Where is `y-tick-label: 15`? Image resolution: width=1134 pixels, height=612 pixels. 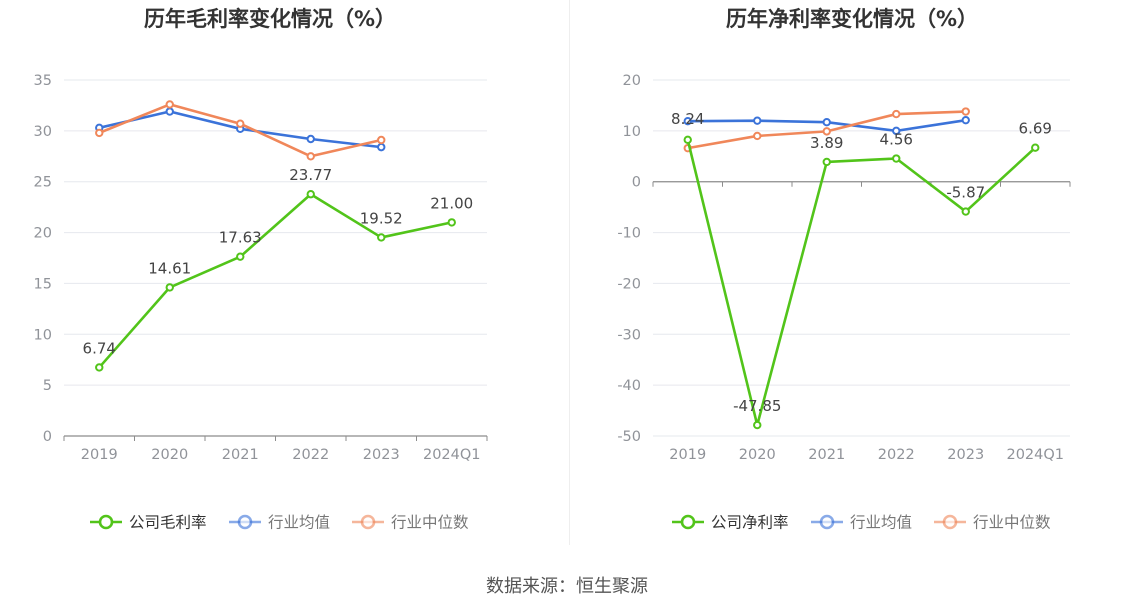 y-tick-label: 15 is located at coordinates (43, 284).